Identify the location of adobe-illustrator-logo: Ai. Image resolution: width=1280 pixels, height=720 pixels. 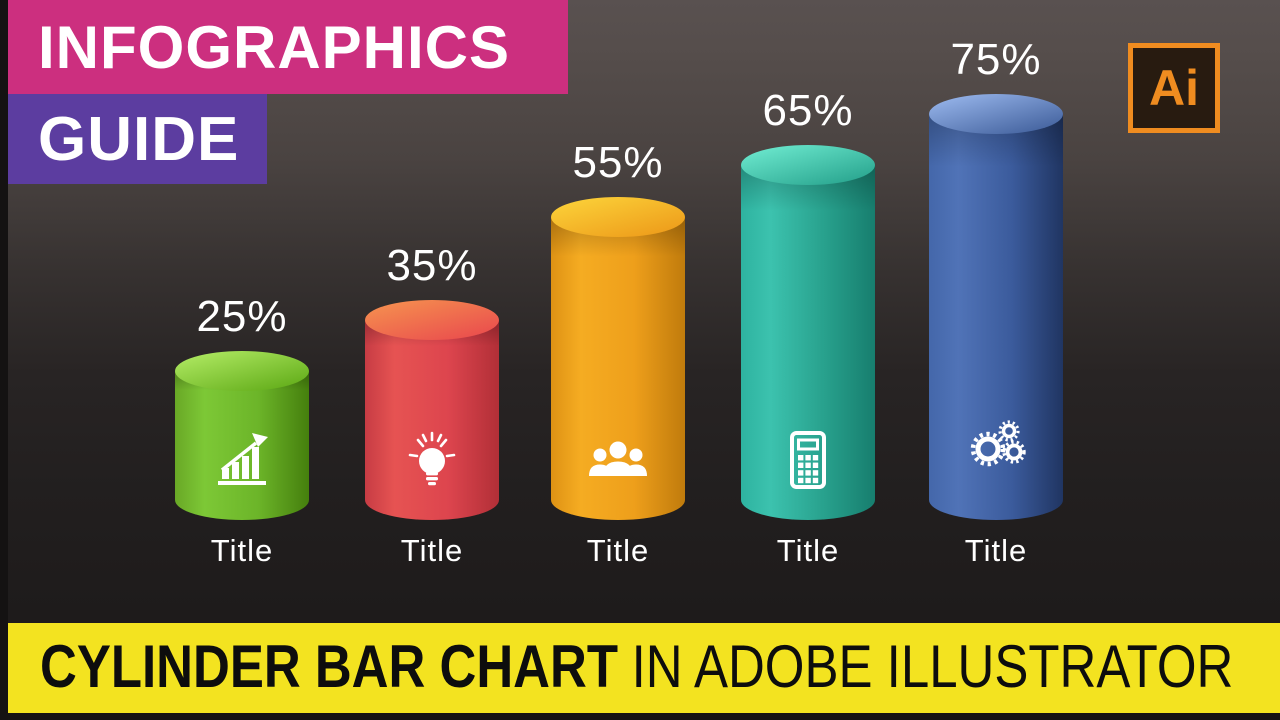
(1174, 88).